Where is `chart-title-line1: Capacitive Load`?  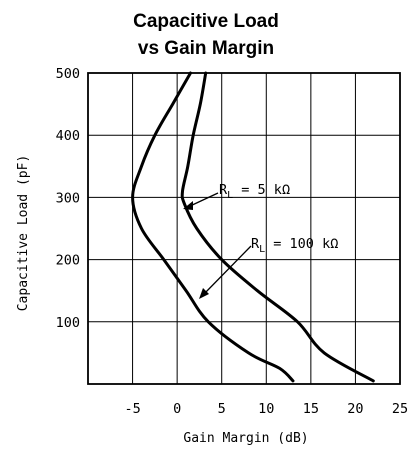
chart-title-line1: Capacitive Load is located at coordinates (206, 21).